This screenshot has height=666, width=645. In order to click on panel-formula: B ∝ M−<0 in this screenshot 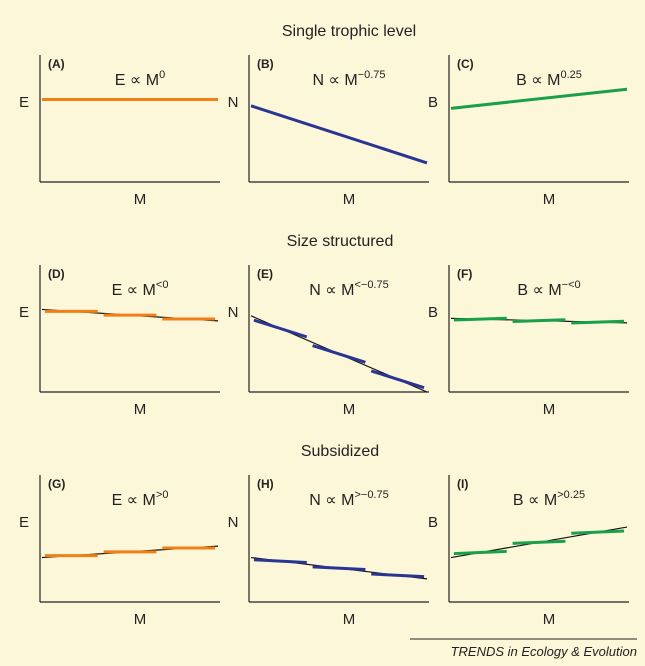, I will do `click(548, 289)`.